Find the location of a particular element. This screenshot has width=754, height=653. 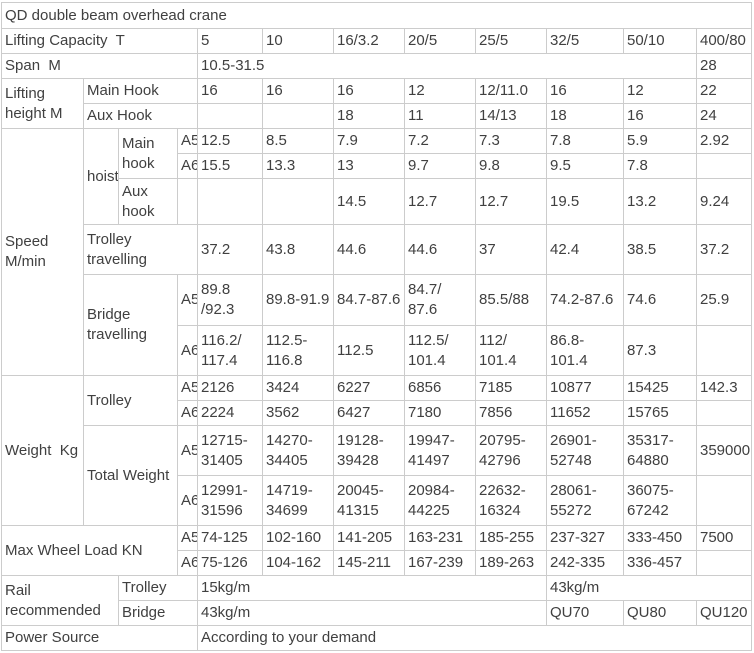

value-cell: 145-211 is located at coordinates (369, 563).